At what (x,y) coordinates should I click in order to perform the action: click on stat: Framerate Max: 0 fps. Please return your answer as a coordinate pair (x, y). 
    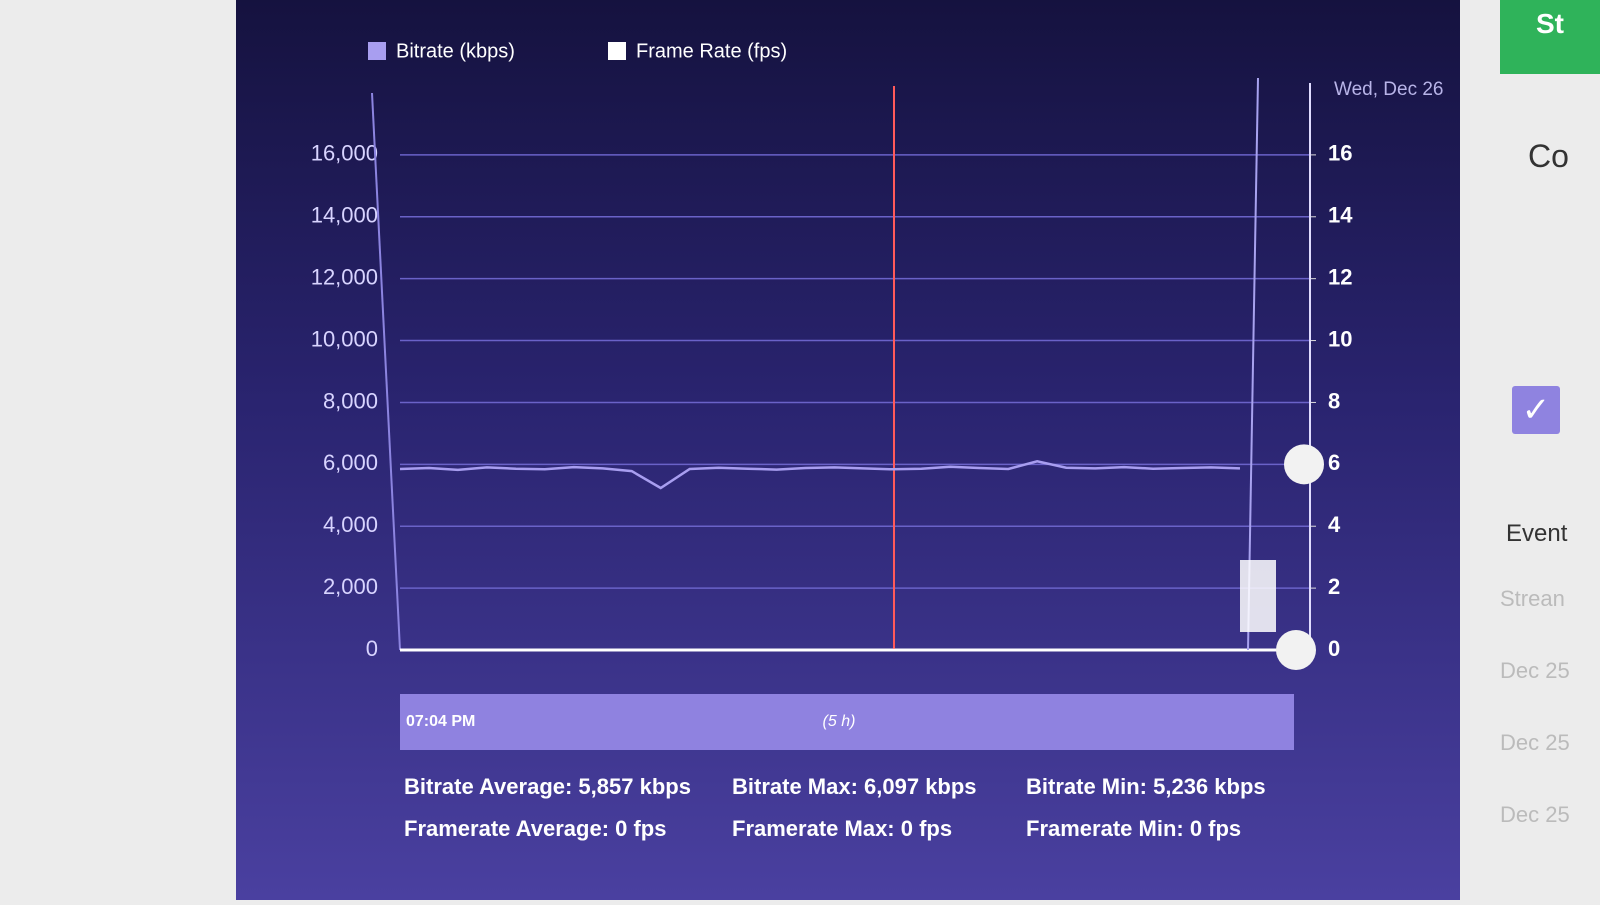
    Looking at the image, I should click on (842, 828).